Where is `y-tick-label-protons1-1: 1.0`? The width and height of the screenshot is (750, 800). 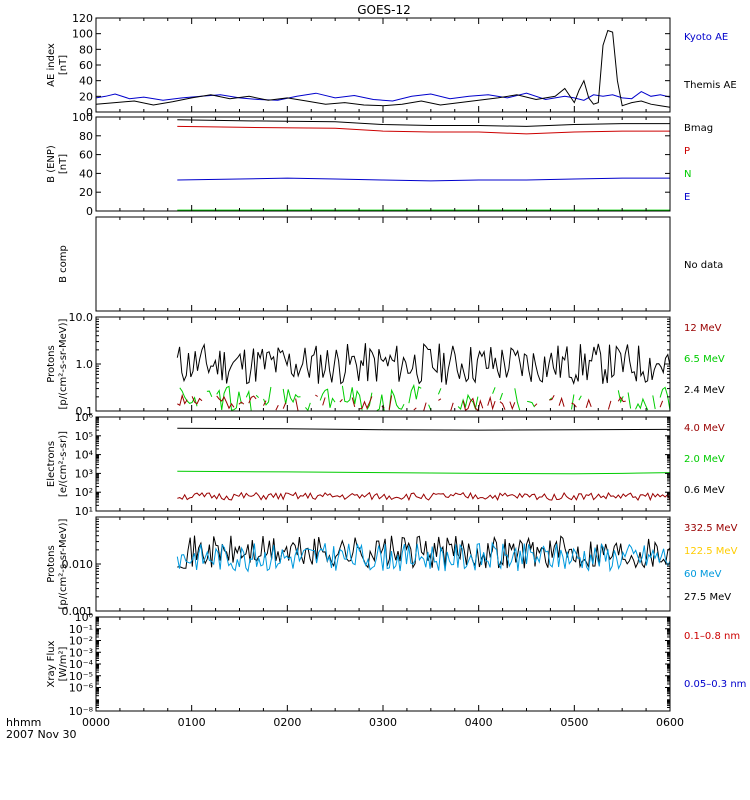 y-tick-label-protons1-1: 1.0 is located at coordinates (85, 364).